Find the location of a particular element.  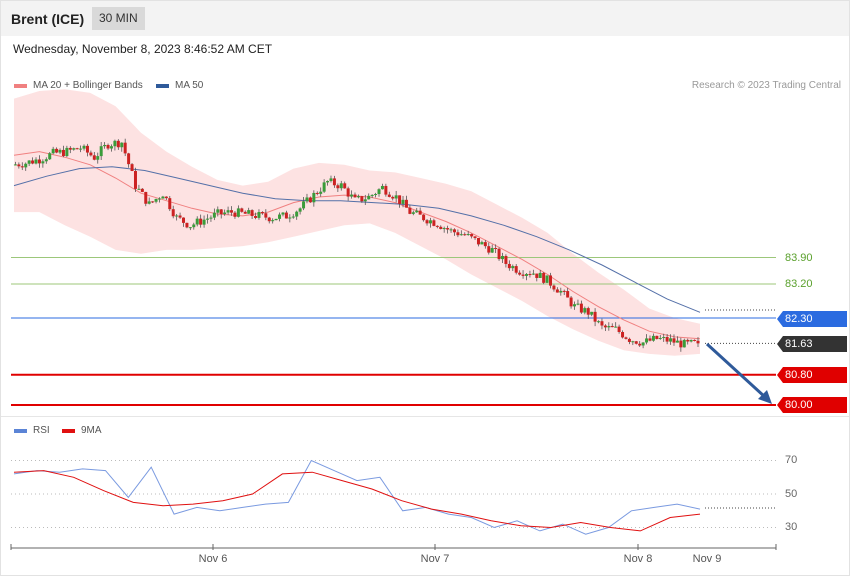

x-label-nov8: Nov 8 is located at coordinates (638, 559).